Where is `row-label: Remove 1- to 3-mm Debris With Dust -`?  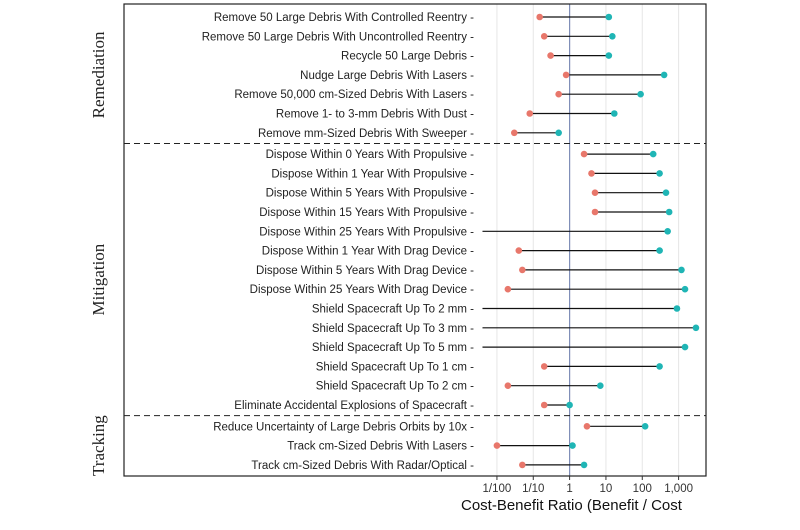 row-label: Remove 1- to 3-mm Debris With Dust - is located at coordinates (375, 115).